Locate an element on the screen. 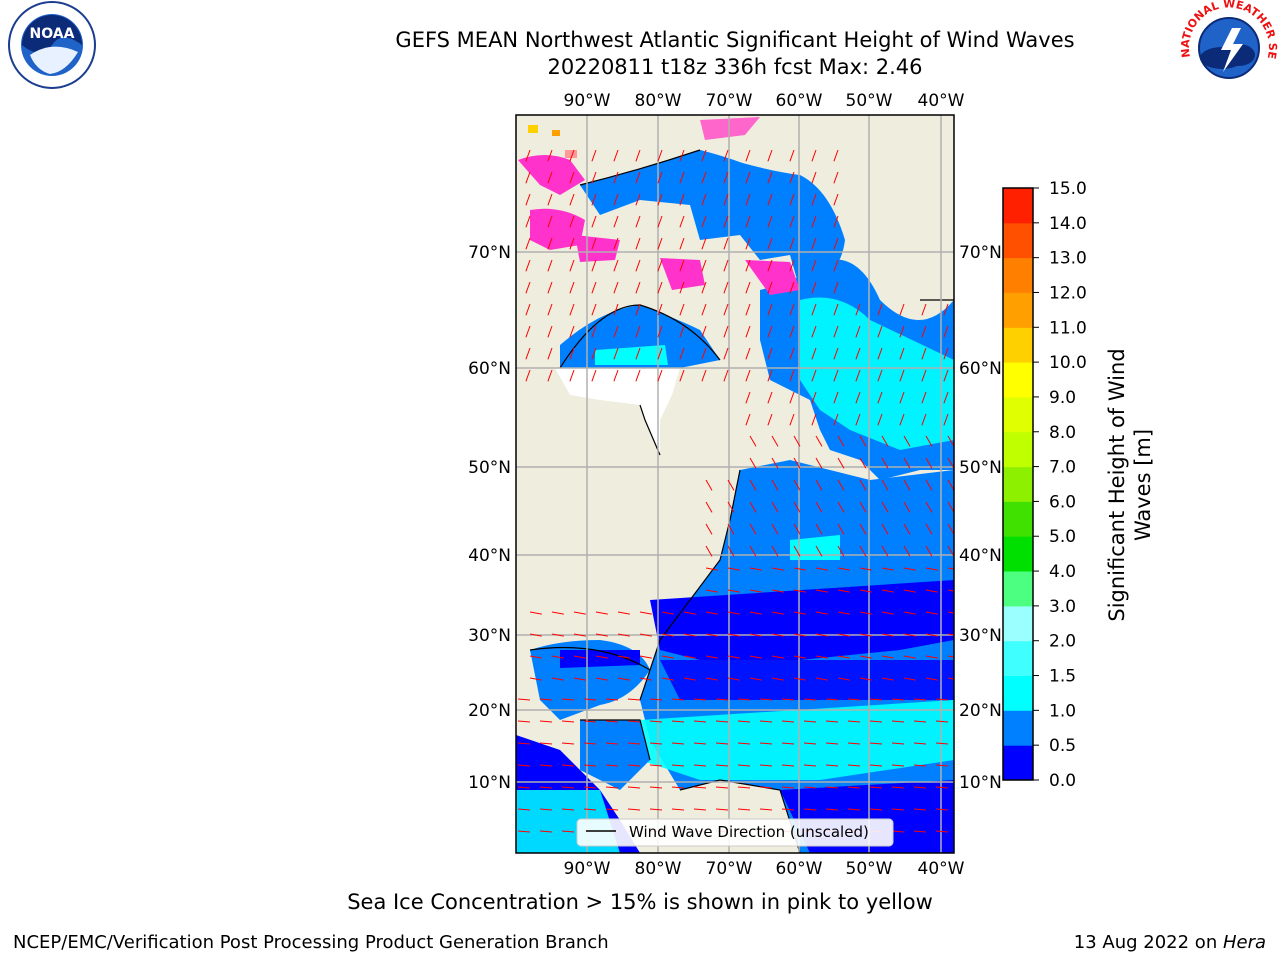 This screenshot has width=1280, height=960. colorbar-tick-label: 15.0 is located at coordinates (1068, 189).